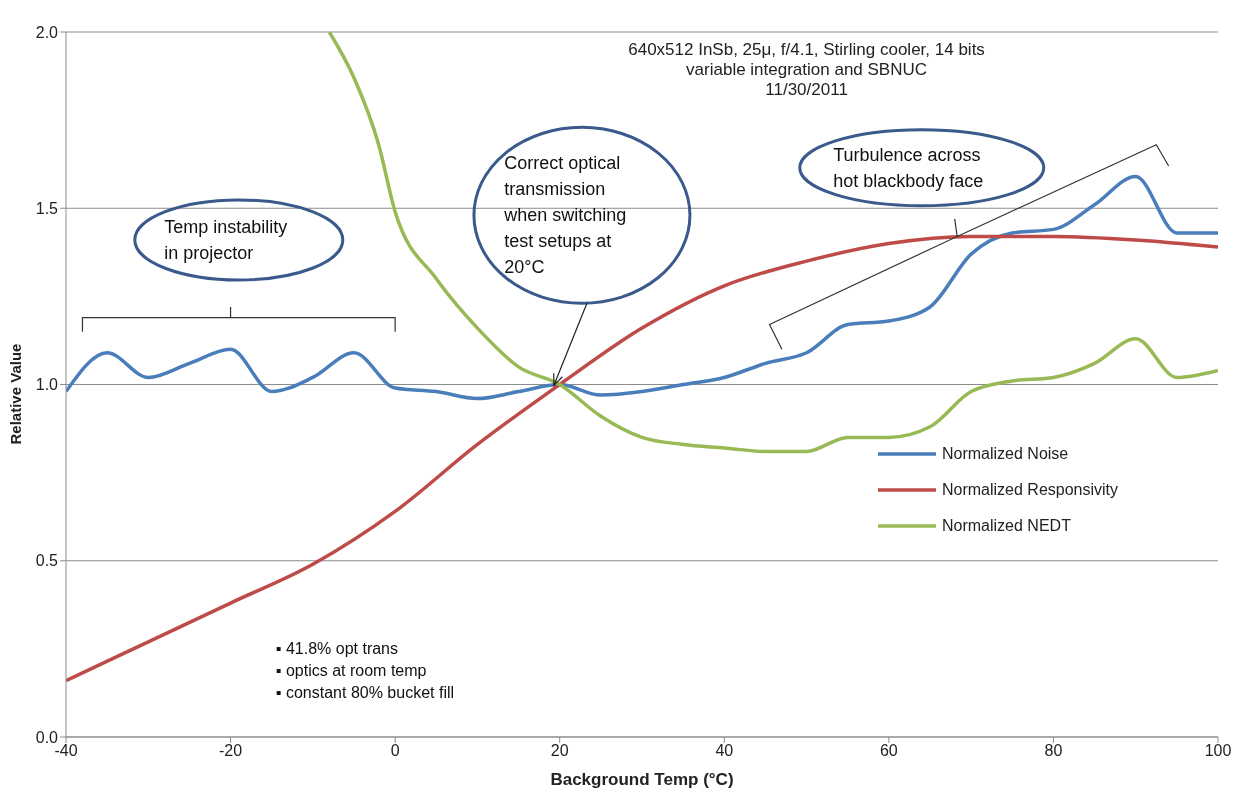 The width and height of the screenshot is (1248, 801). Describe the element at coordinates (1053, 751) in the screenshot. I see `x-tick-label: 80` at that location.